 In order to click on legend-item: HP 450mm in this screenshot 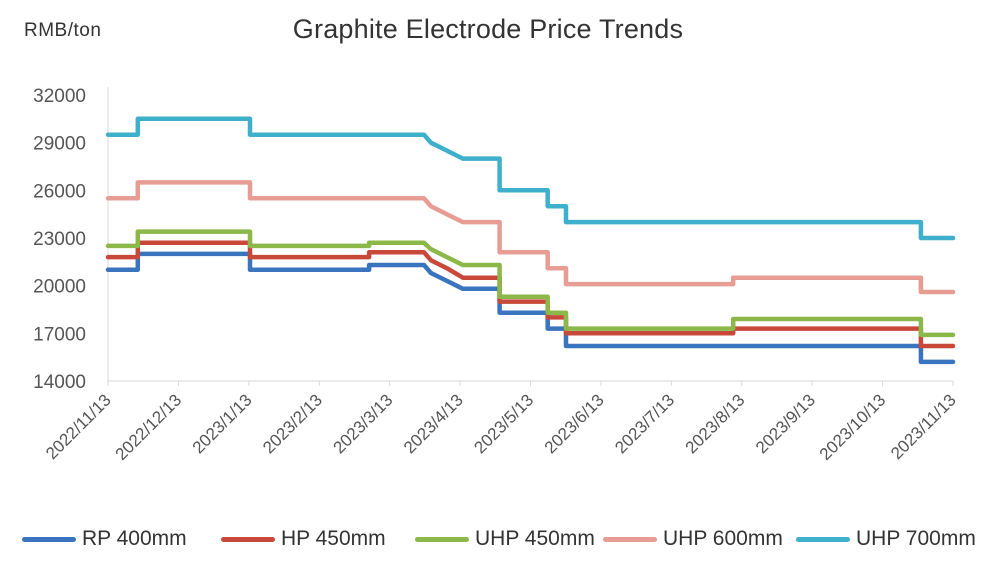, I will do `click(303, 539)`.